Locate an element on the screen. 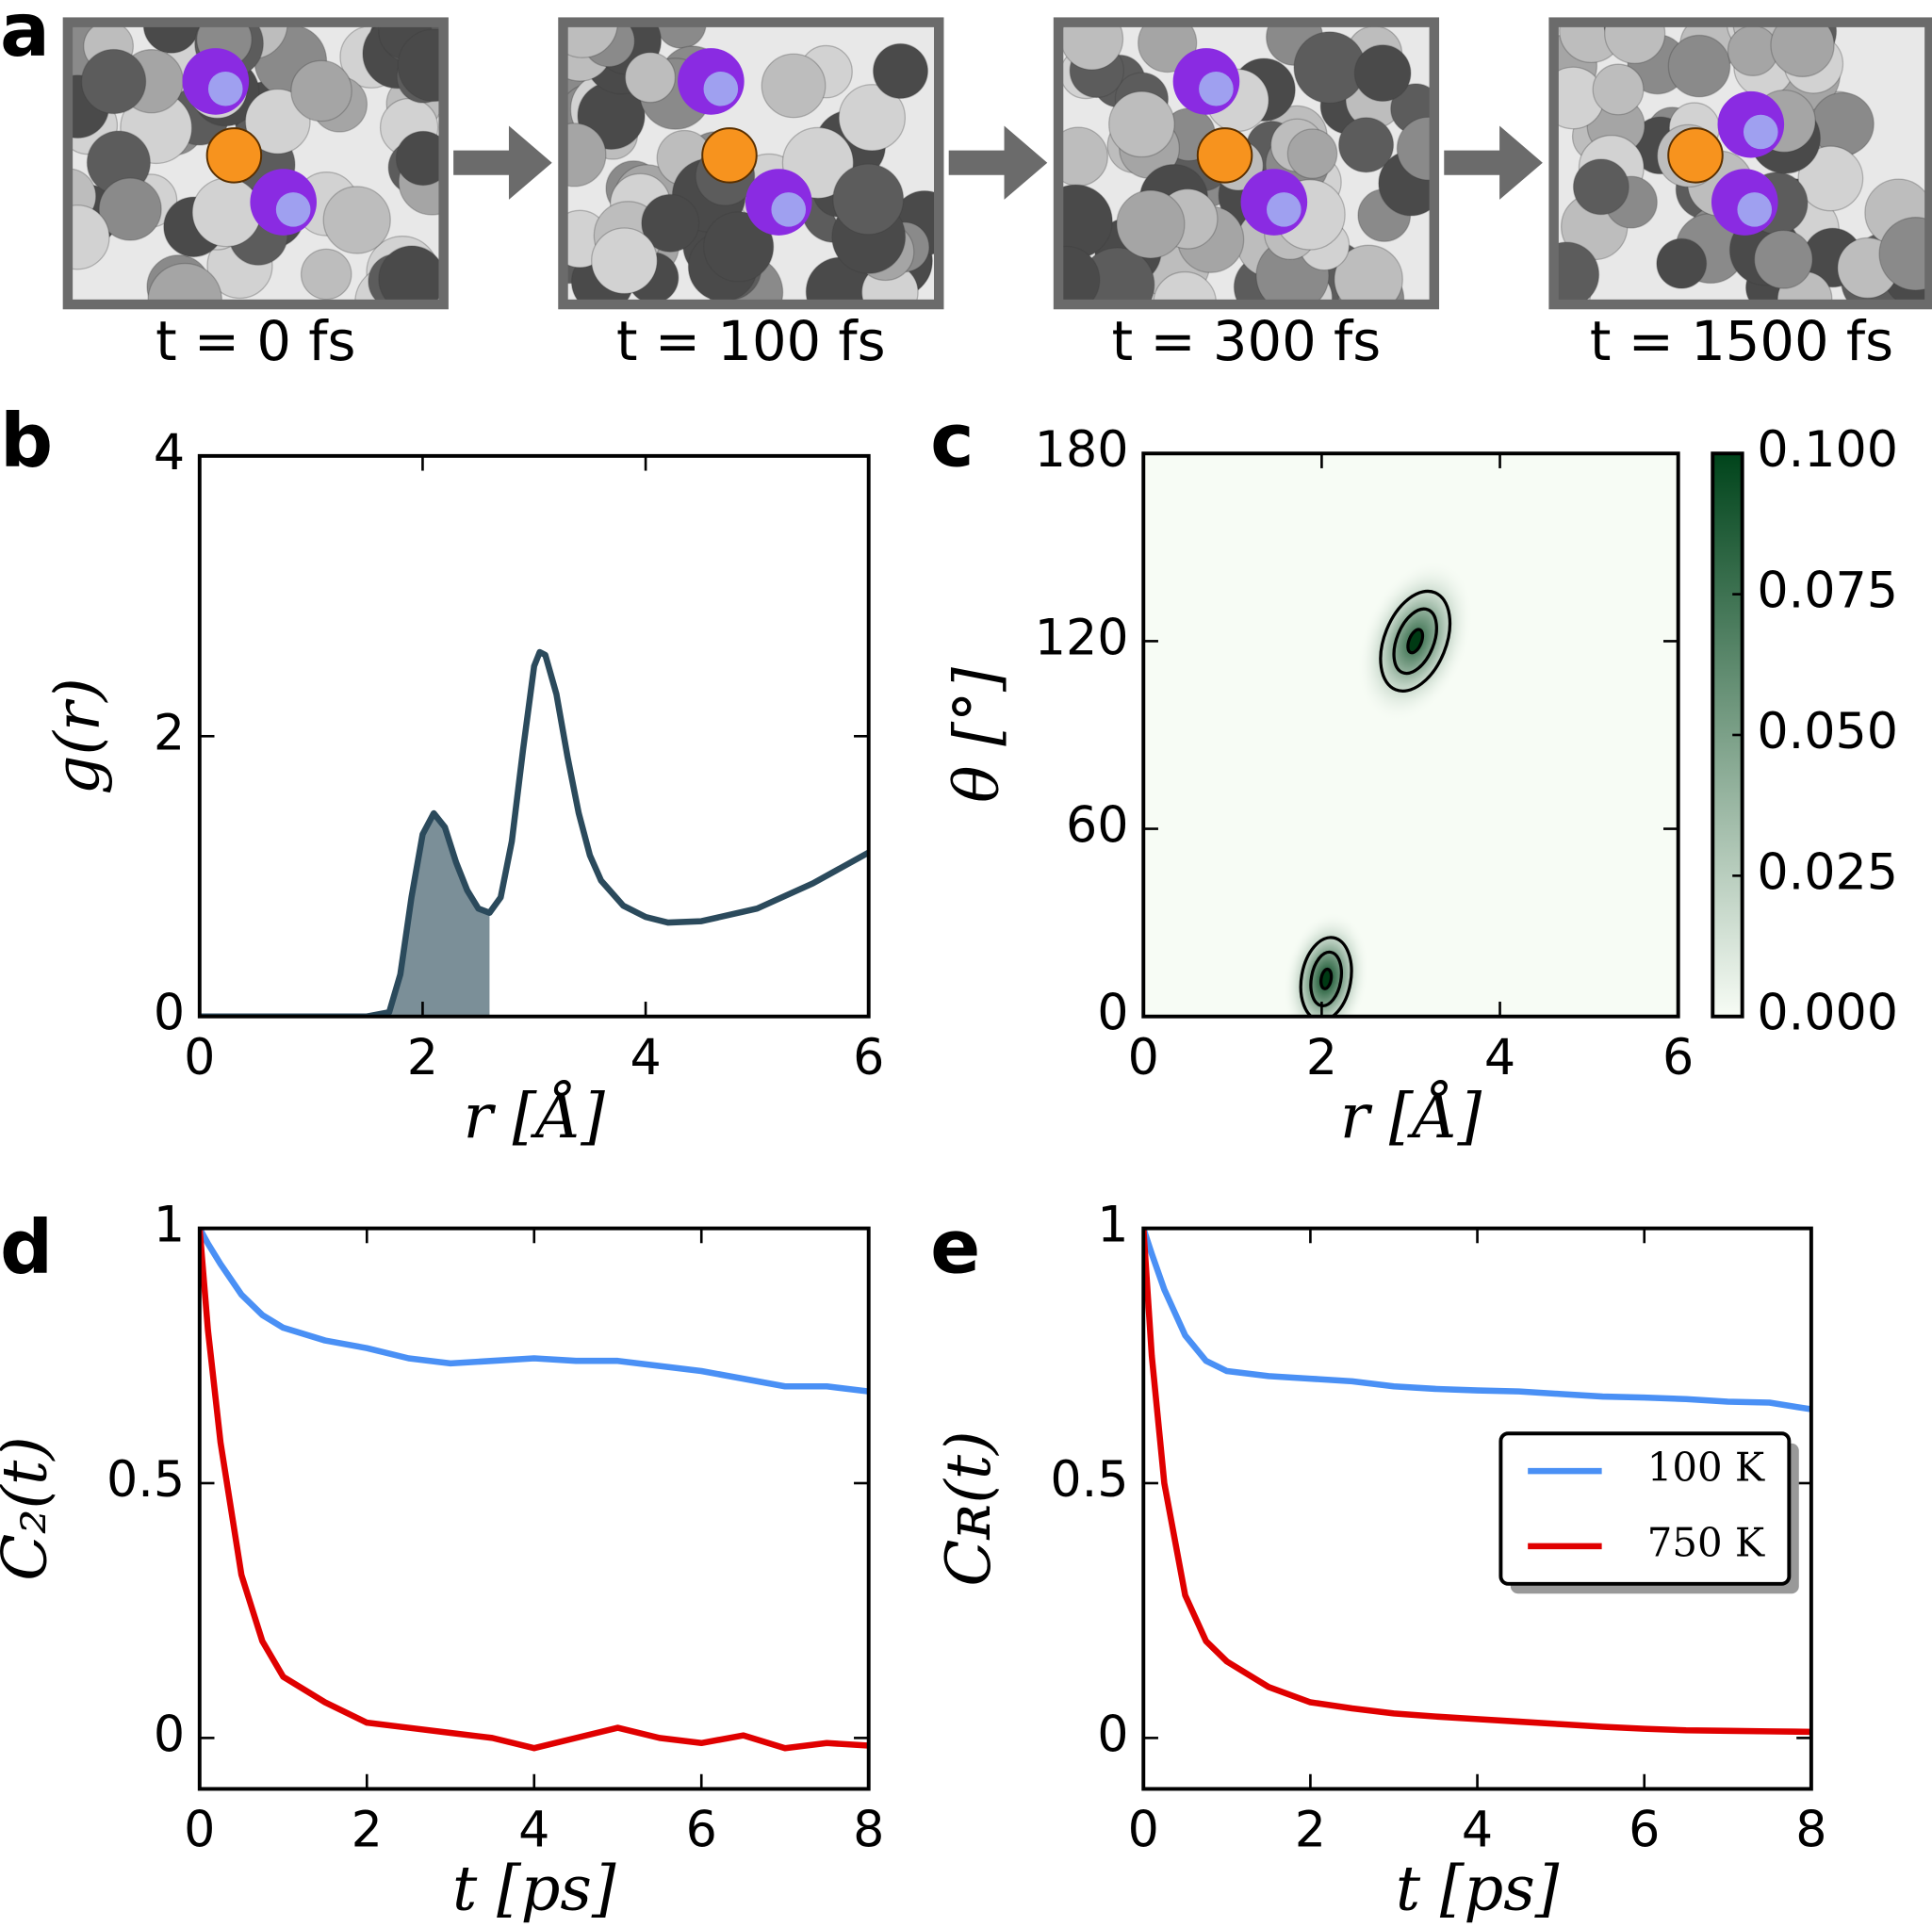 The width and height of the screenshot is (1932, 1927). ion is located at coordinates (729, 155).